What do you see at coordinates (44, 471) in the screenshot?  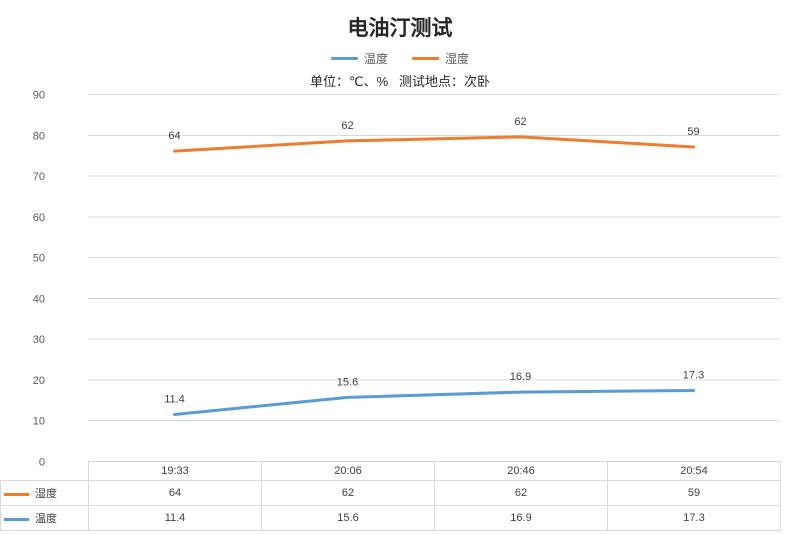 I see `table-corner-cell` at bounding box center [44, 471].